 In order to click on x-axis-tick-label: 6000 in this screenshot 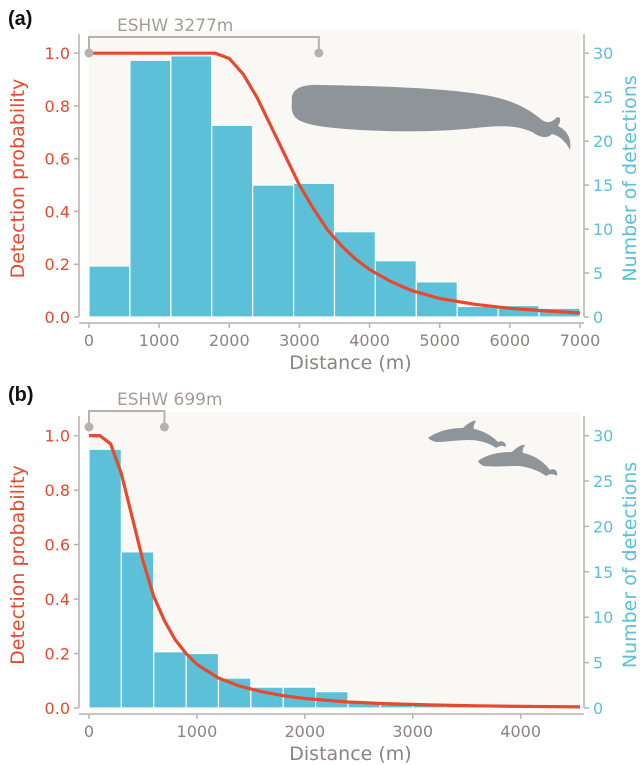, I will do `click(509, 340)`.